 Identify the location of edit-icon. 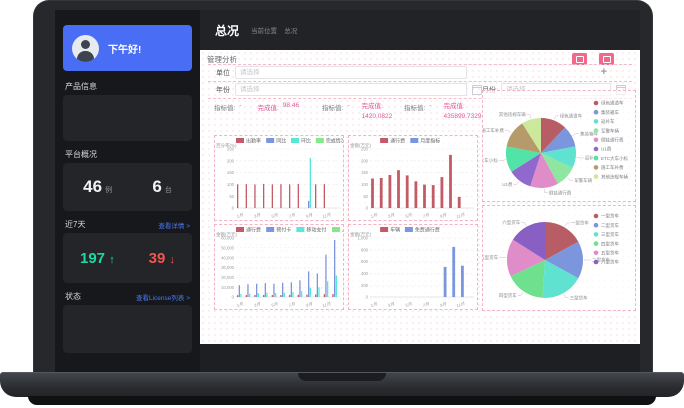
(579, 59).